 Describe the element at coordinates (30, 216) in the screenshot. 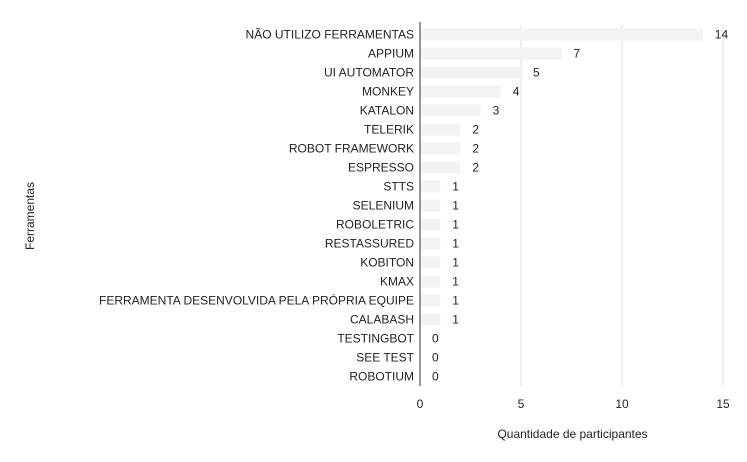

I see `y-axis-title: Ferramentas` at that location.